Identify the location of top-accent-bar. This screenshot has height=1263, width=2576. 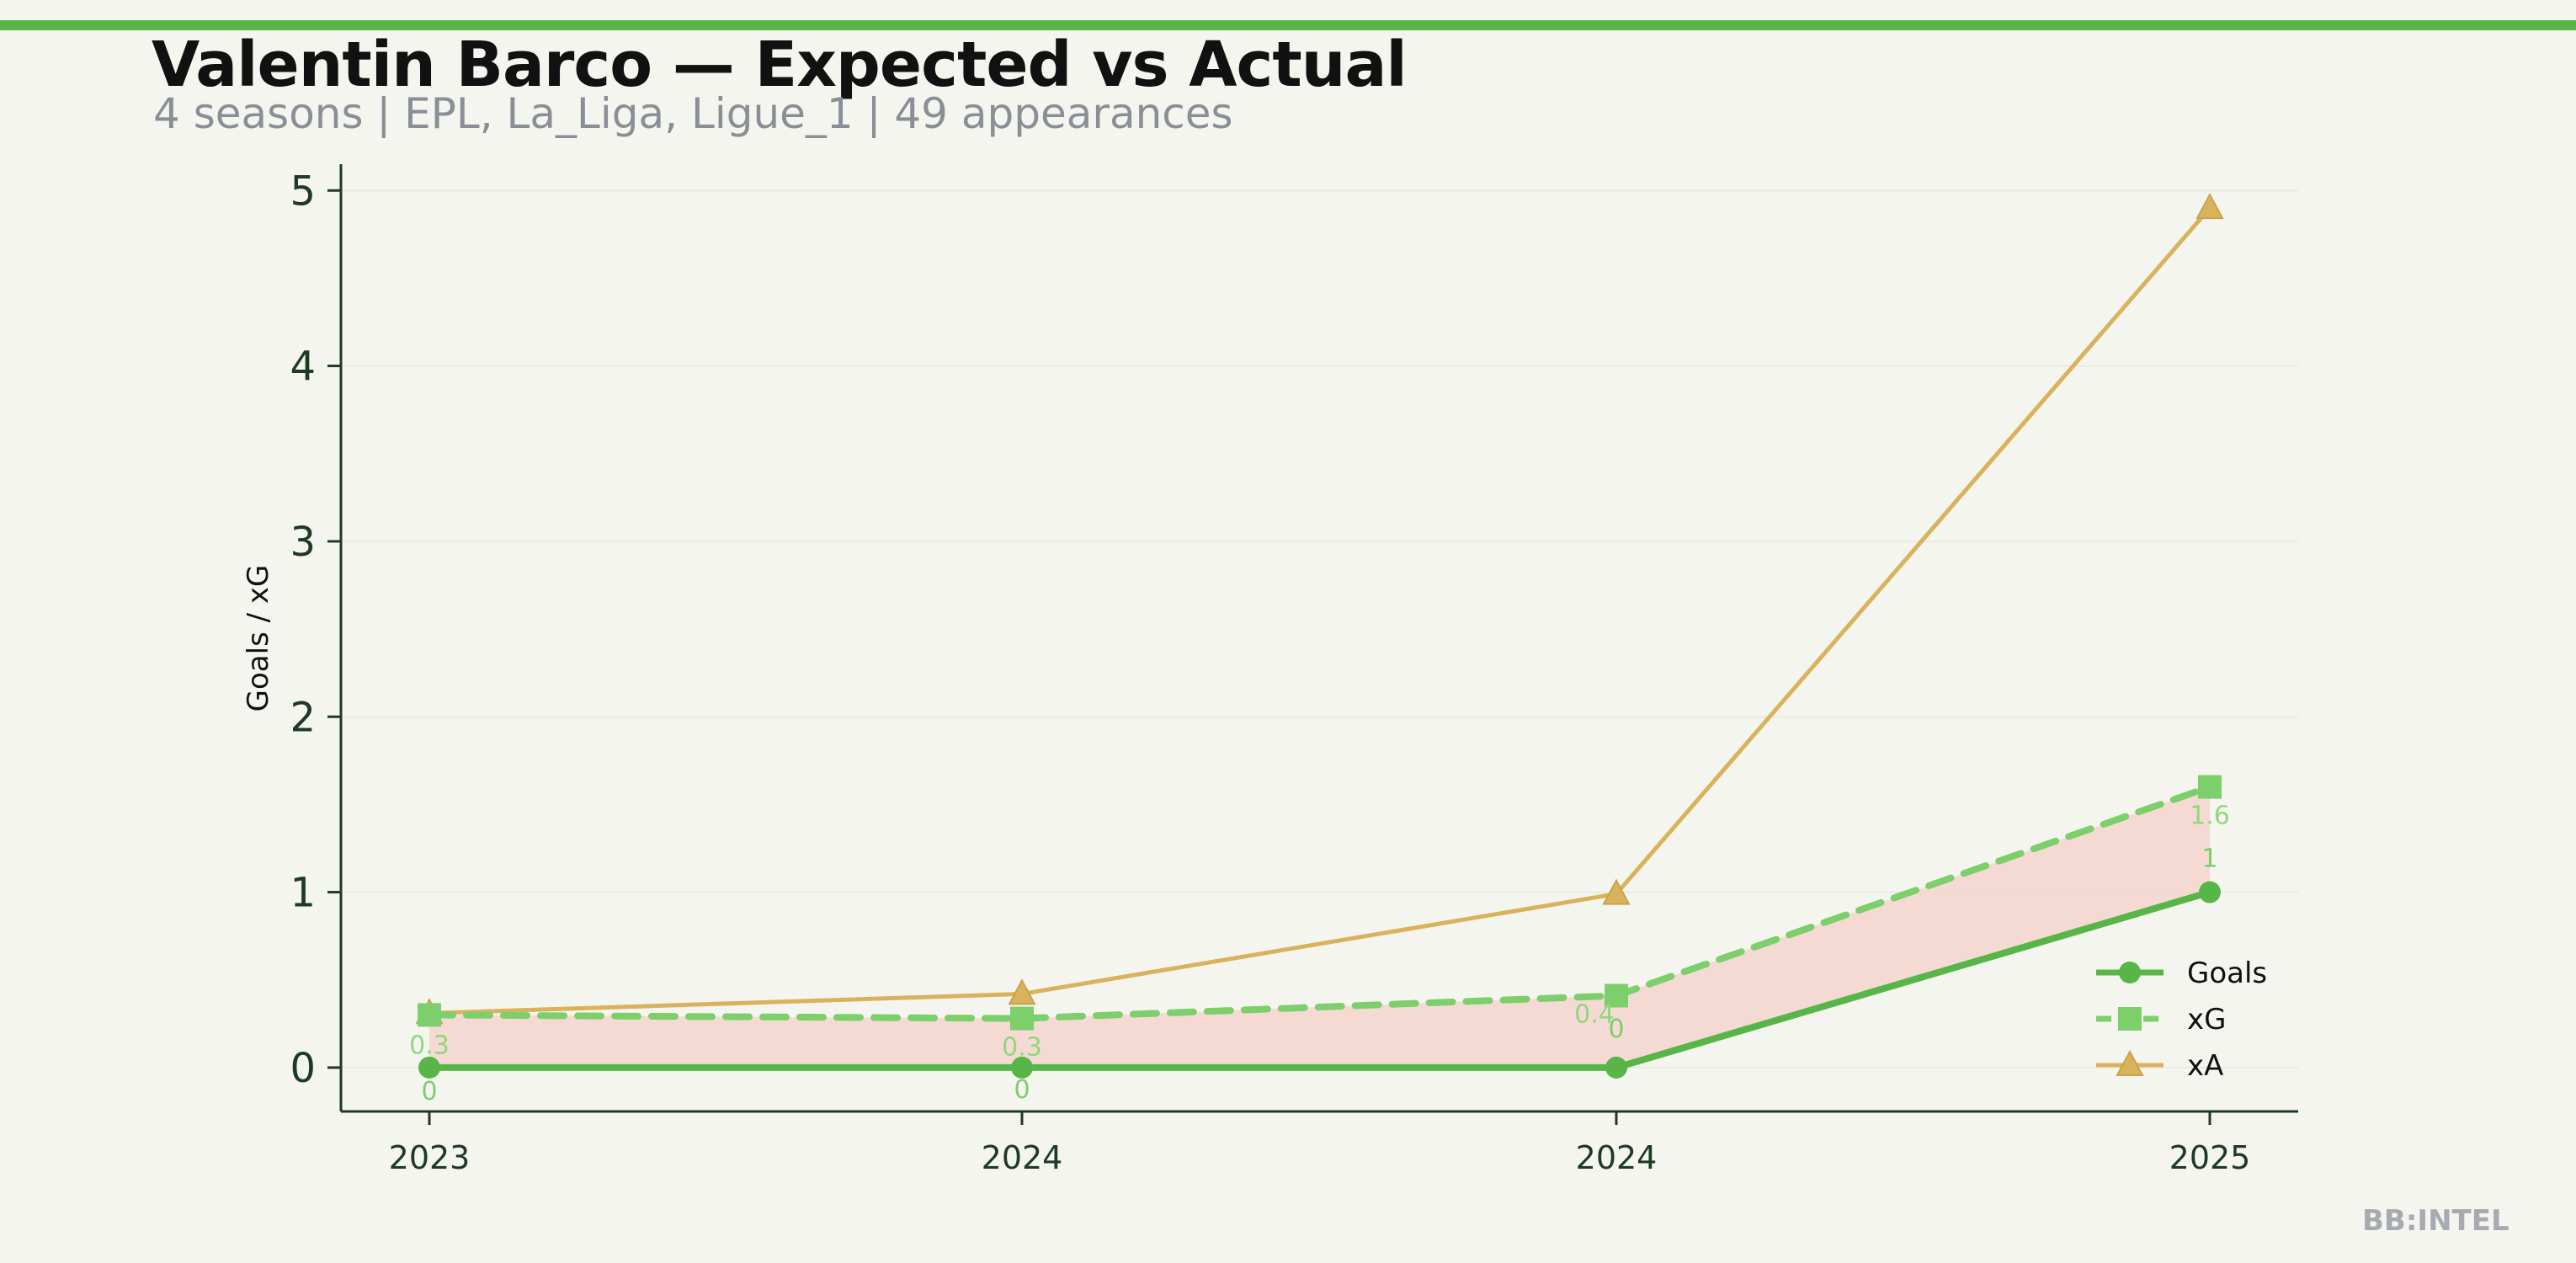
(1288, 25).